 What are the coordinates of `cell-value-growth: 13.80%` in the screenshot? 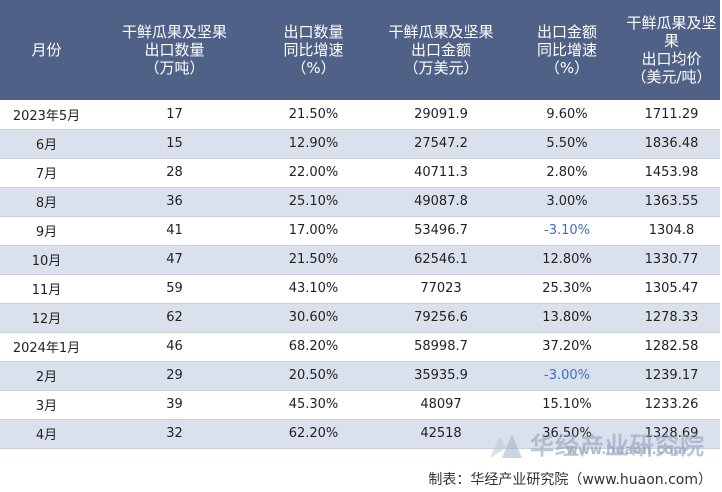 It's located at (567, 318).